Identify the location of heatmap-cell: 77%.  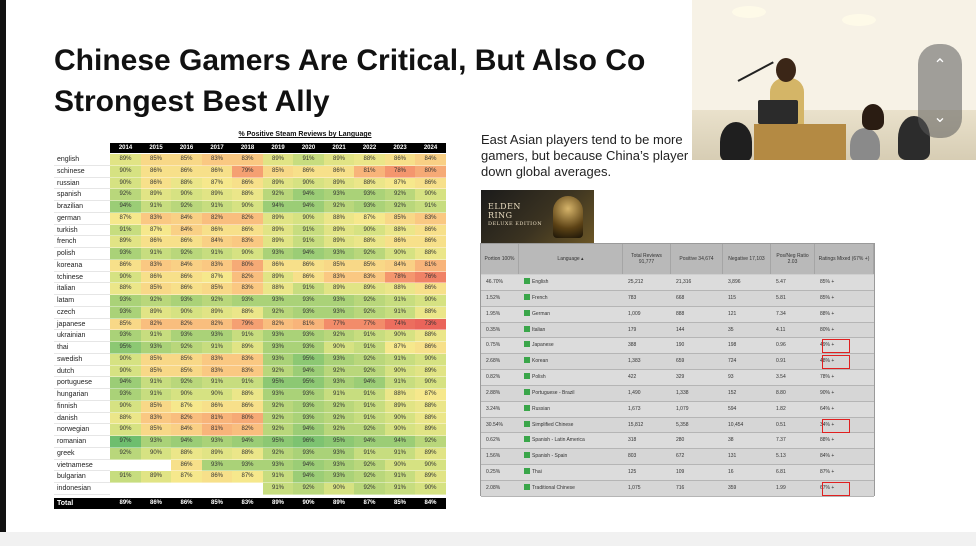
(339, 324).